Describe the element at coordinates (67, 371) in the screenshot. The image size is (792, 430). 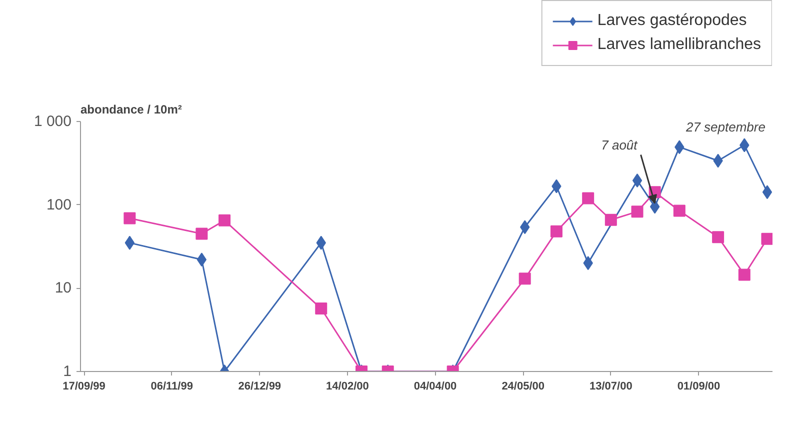
I see `y-tick-label: 1` at that location.